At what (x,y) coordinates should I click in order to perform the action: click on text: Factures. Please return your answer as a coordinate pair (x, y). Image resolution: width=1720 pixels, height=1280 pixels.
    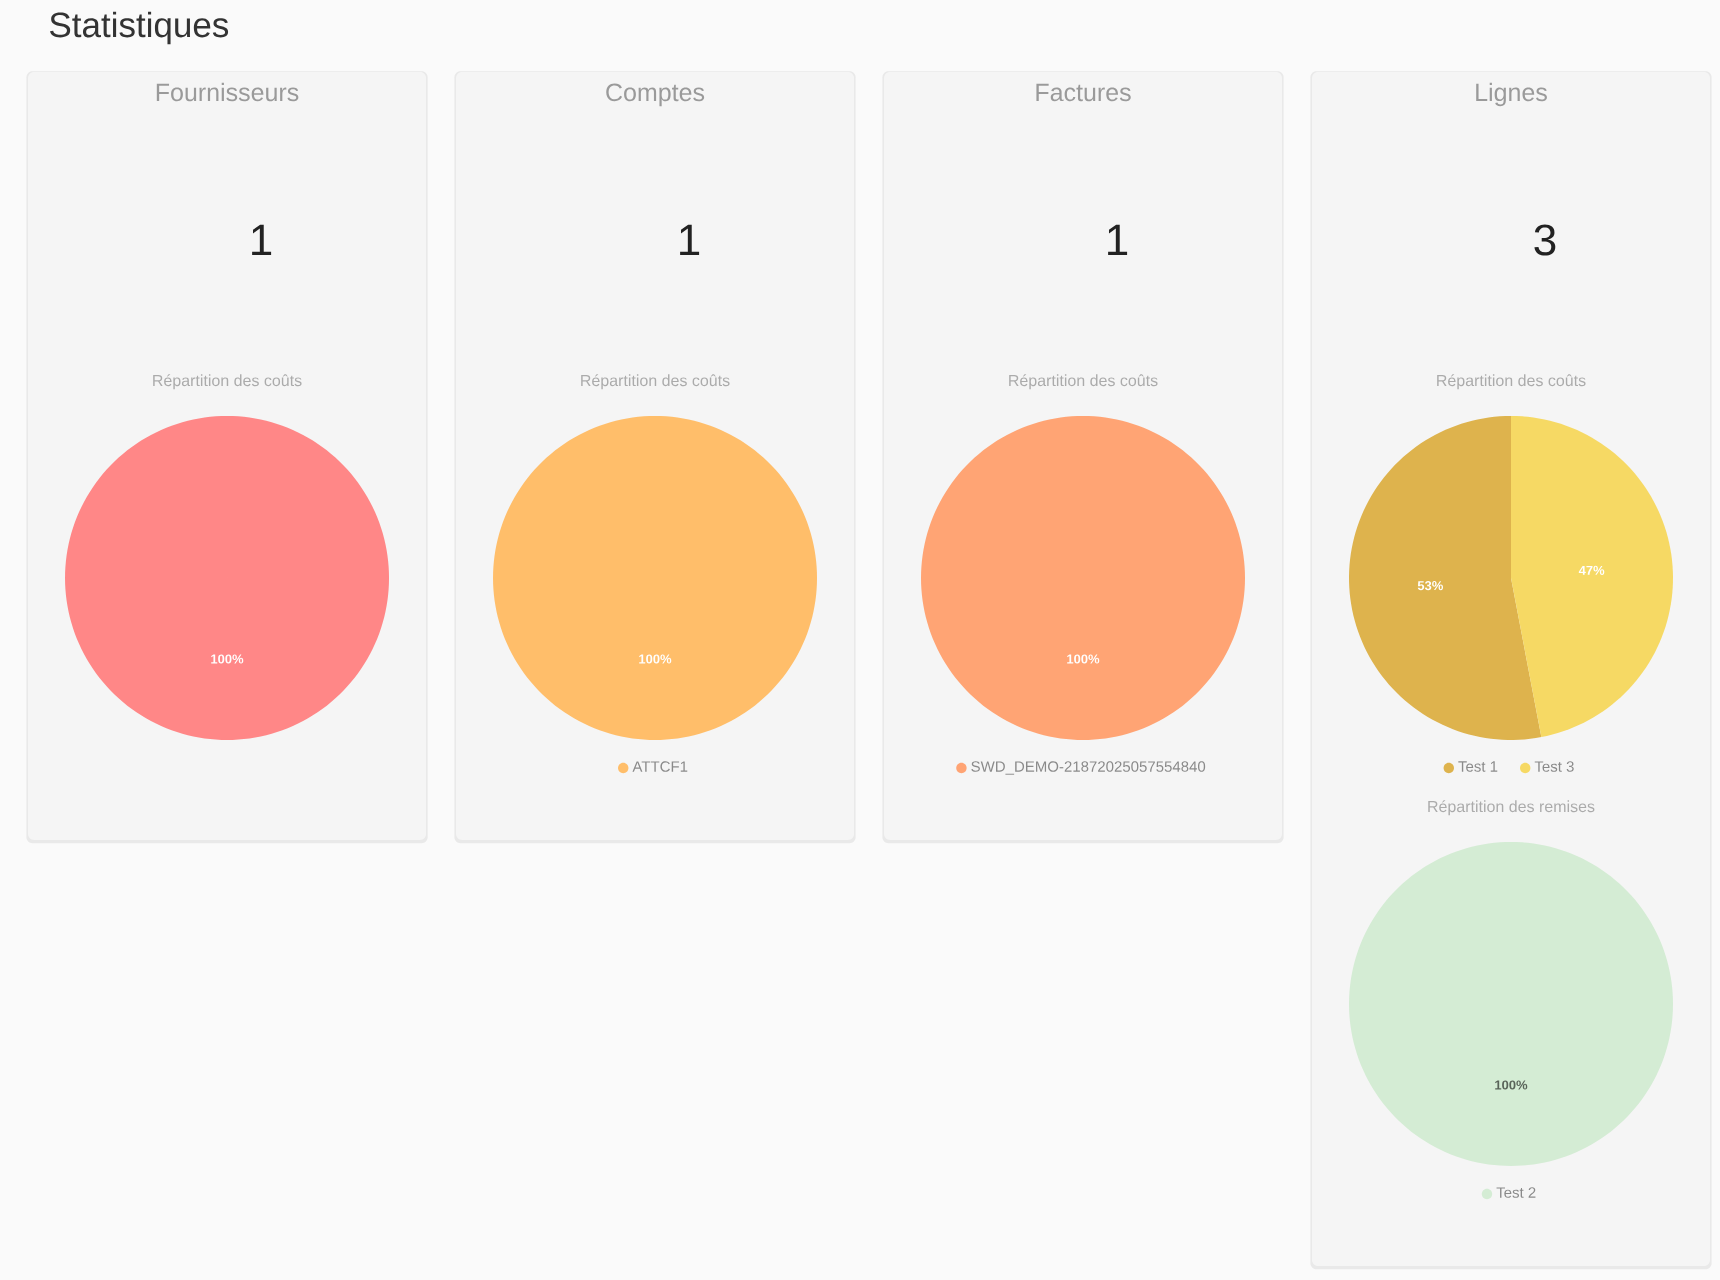
    Looking at the image, I should click on (1083, 92).